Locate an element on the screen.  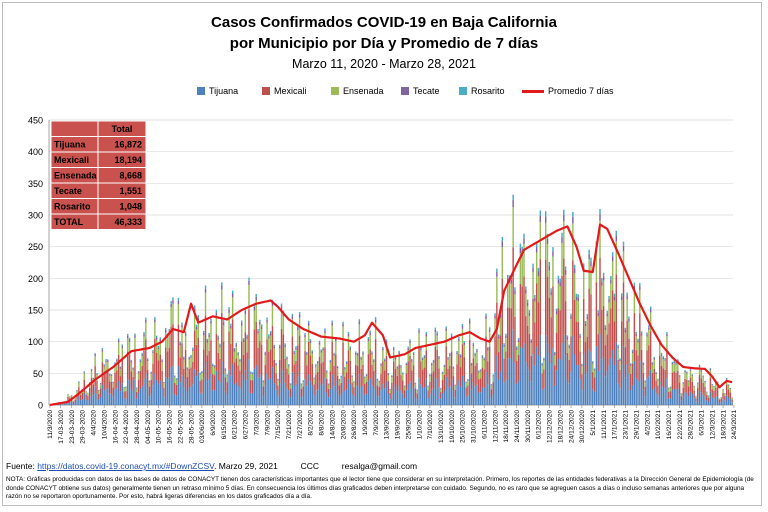
x-tick-label: 1/10/2020 is located at coordinates (419, 425).